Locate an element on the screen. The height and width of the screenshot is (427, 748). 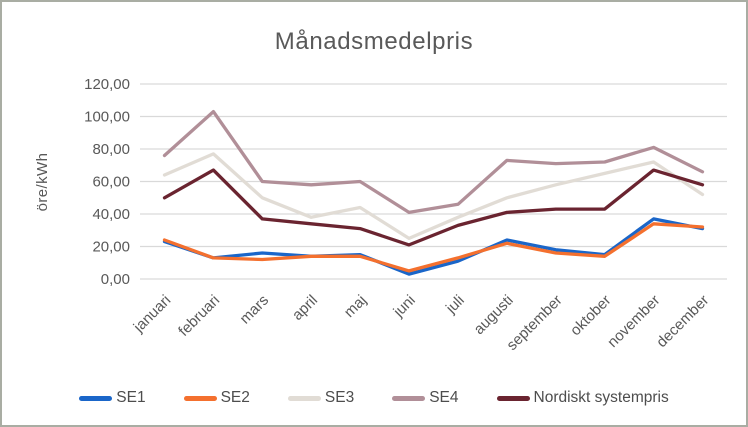
series-line-se1 is located at coordinates (433, 246).